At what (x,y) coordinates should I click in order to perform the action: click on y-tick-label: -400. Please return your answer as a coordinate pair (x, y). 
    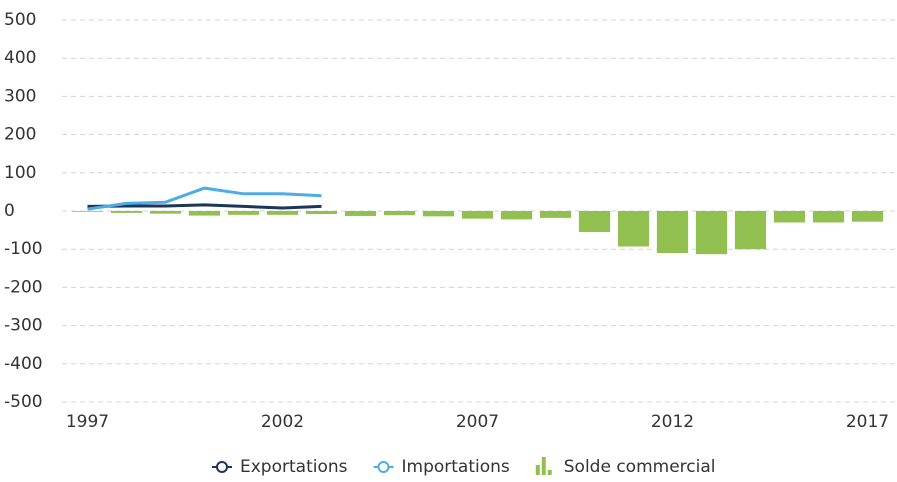
    Looking at the image, I should click on (23, 364).